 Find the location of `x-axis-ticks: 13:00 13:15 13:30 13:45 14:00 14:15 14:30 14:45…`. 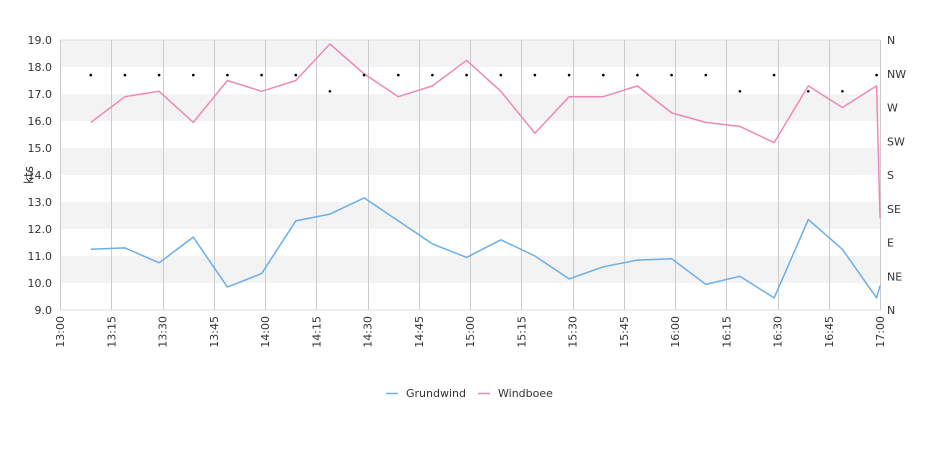

x-axis-ticks: 13:00 13:15 13:30 13:45 14:00 14:15 14:30 14:45… is located at coordinates (470, 332).